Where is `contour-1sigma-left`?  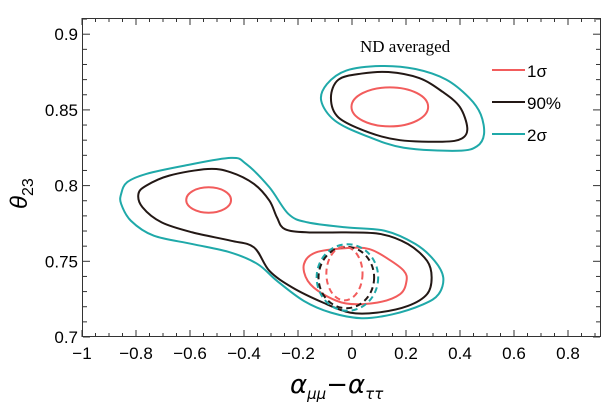
contour-1sigma-left is located at coordinates (209, 200).